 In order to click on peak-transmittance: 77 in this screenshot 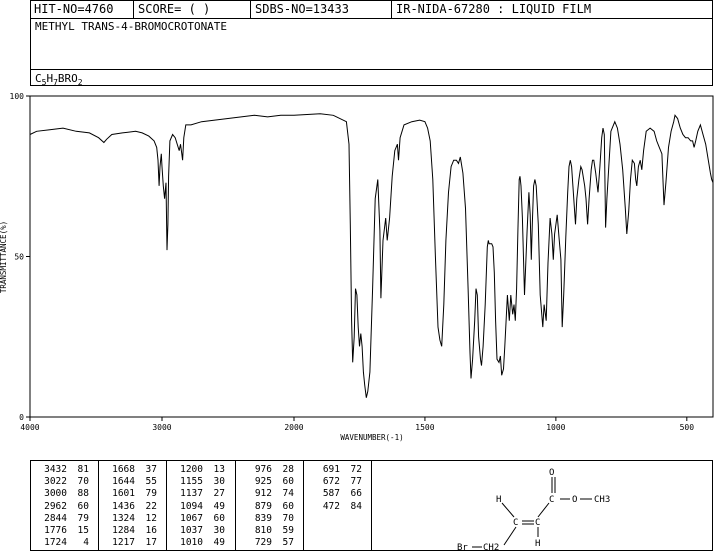, I will do `click(356, 482)`.